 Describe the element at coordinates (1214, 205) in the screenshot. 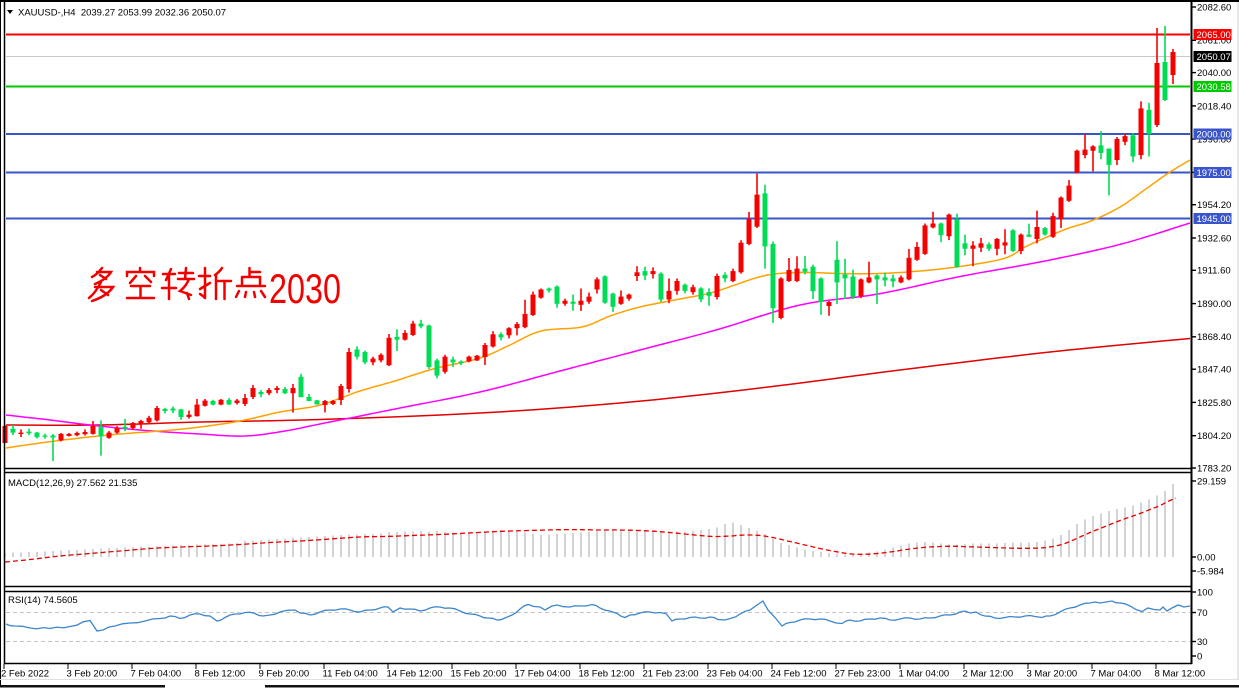

I see `svg-text: 1954.20` at that location.